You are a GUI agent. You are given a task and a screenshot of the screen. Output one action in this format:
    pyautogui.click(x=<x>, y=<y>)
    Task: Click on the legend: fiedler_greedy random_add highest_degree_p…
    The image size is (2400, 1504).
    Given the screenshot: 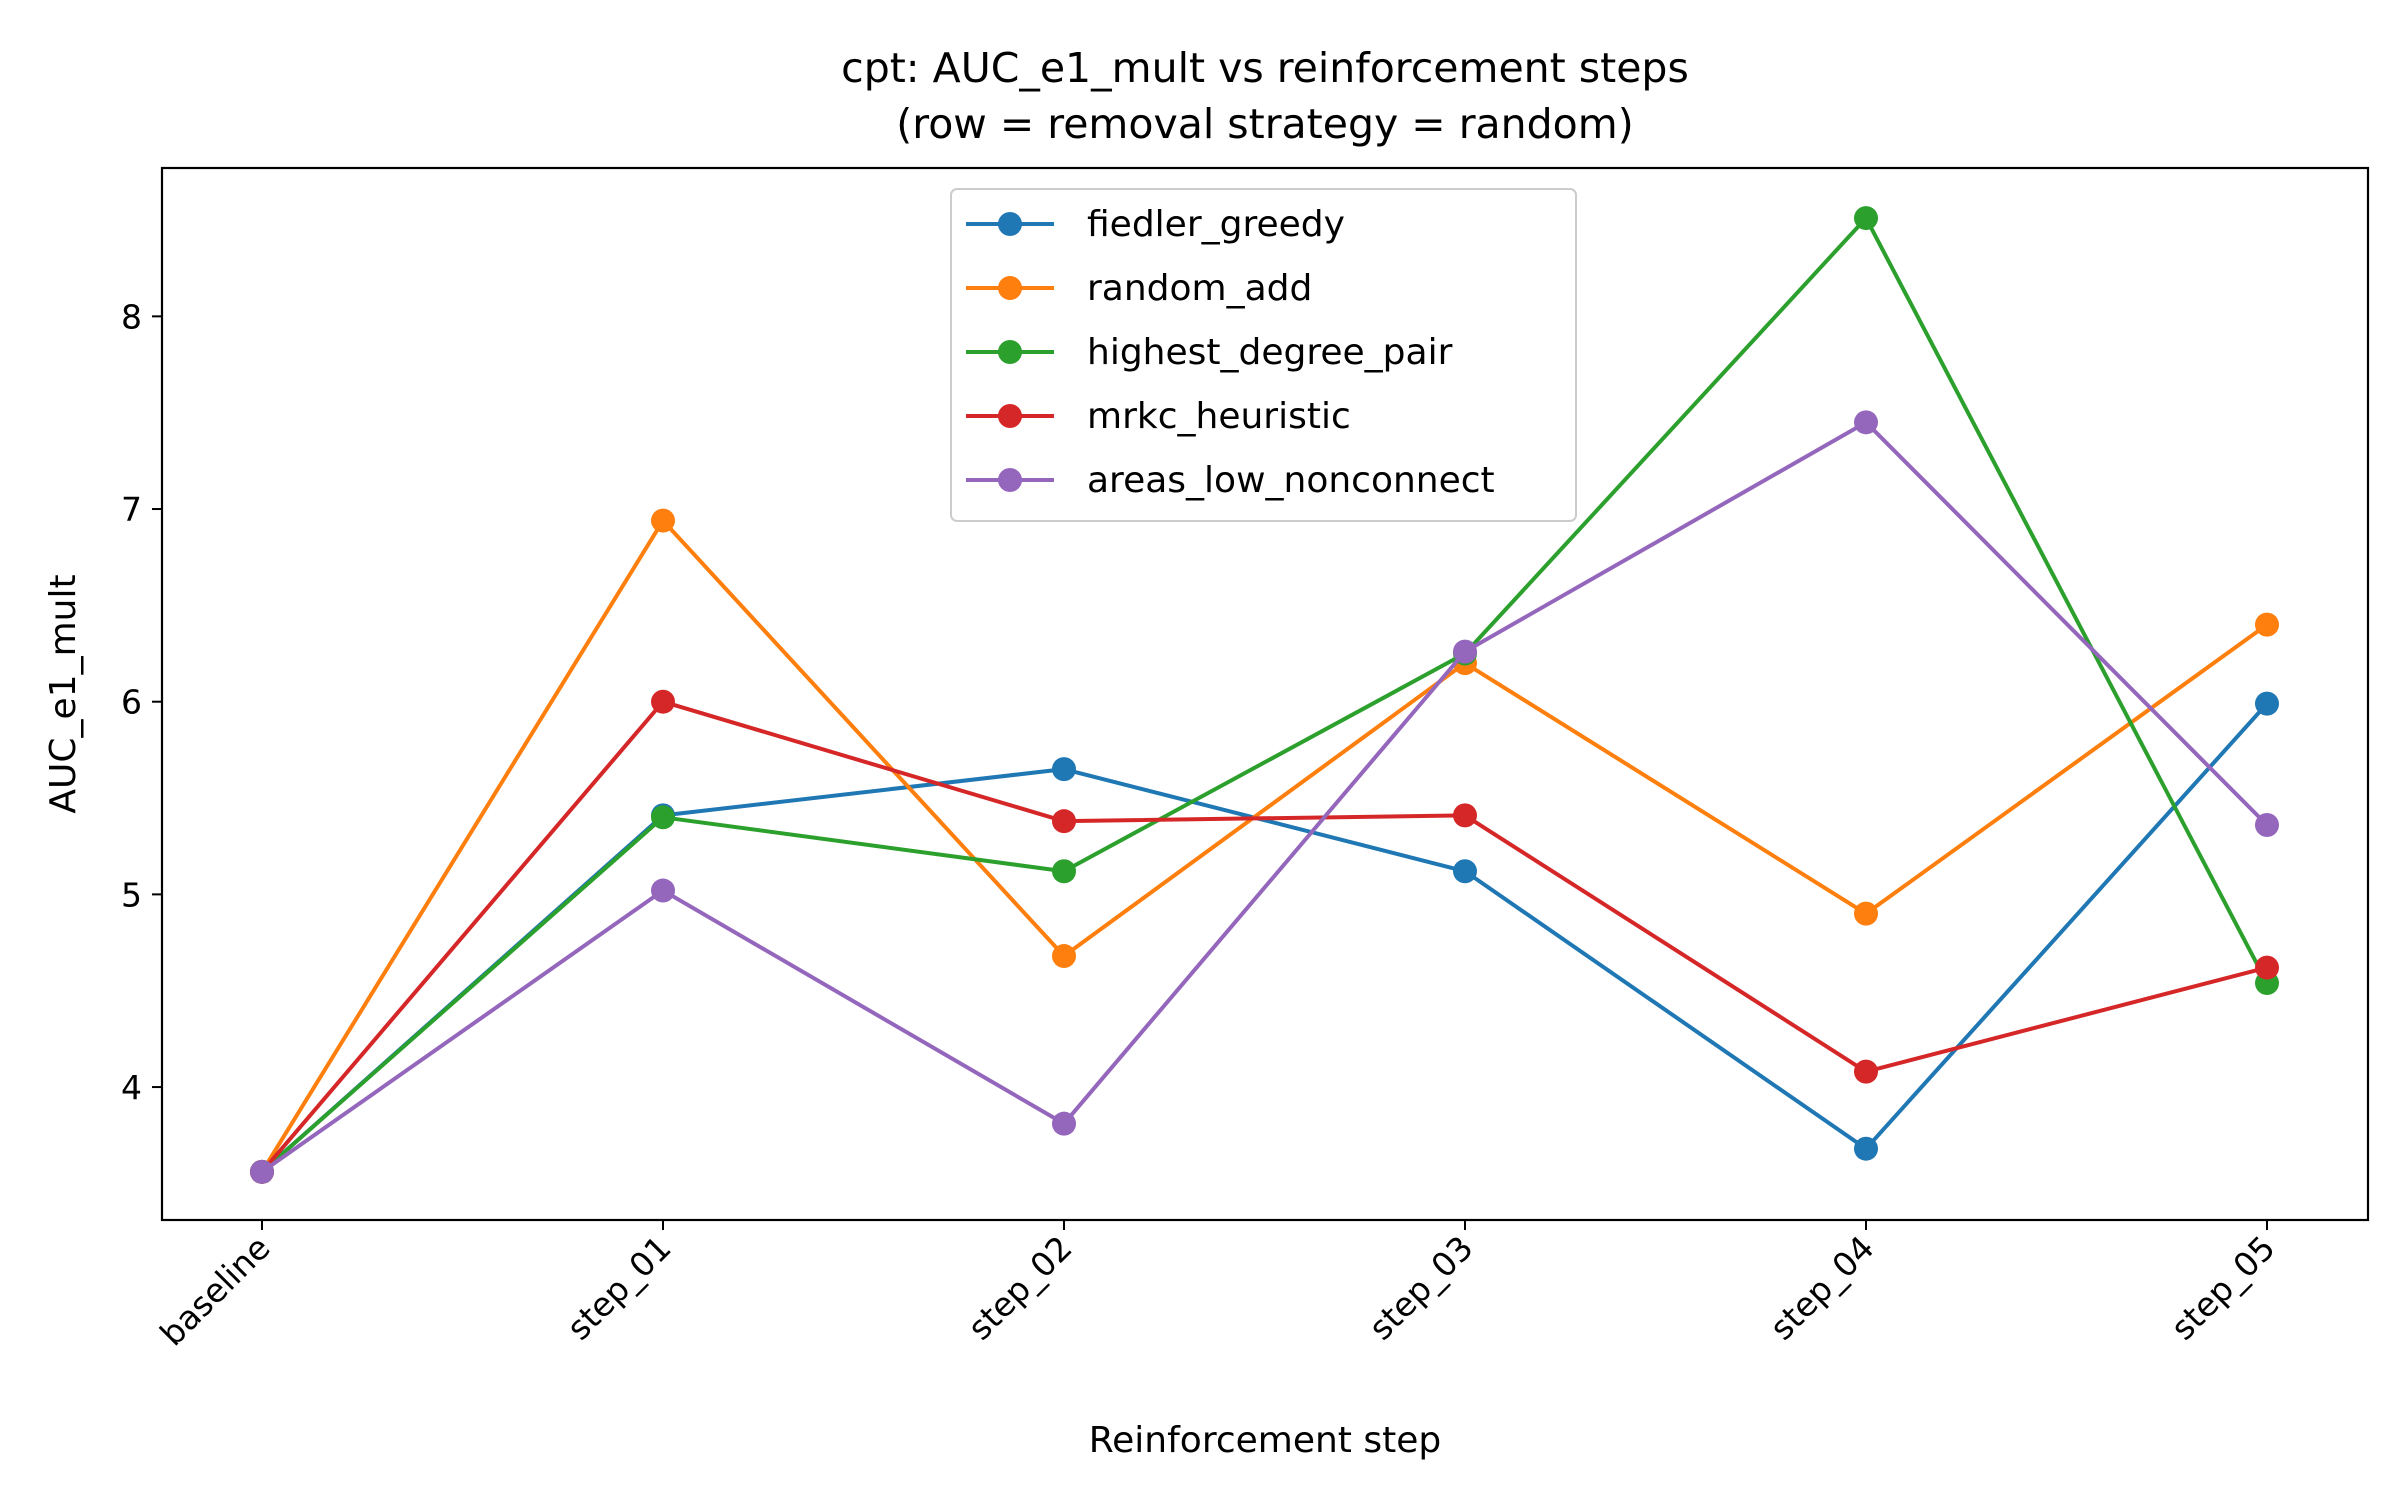 What is the action you would take?
    pyautogui.click(x=1263, y=355)
    